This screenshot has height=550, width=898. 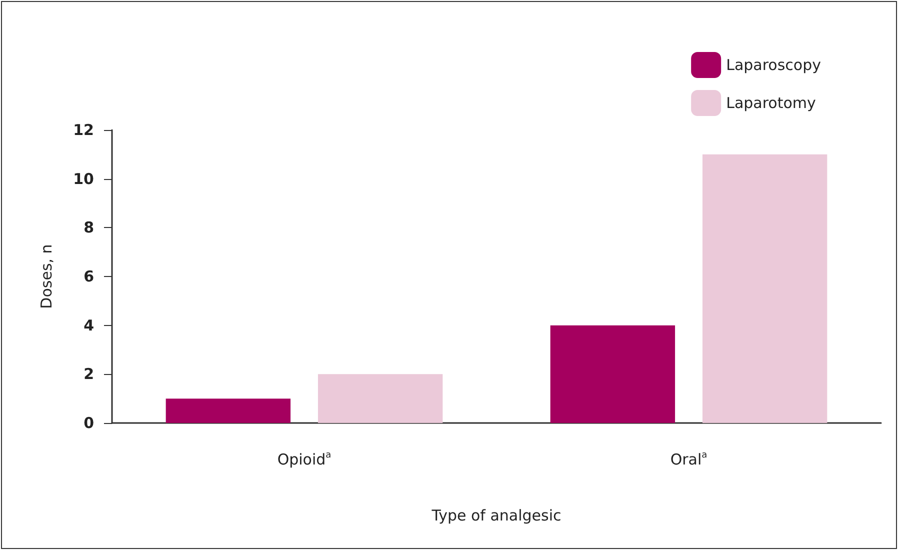 I want to click on y-tick-label: 0, so click(x=89, y=423).